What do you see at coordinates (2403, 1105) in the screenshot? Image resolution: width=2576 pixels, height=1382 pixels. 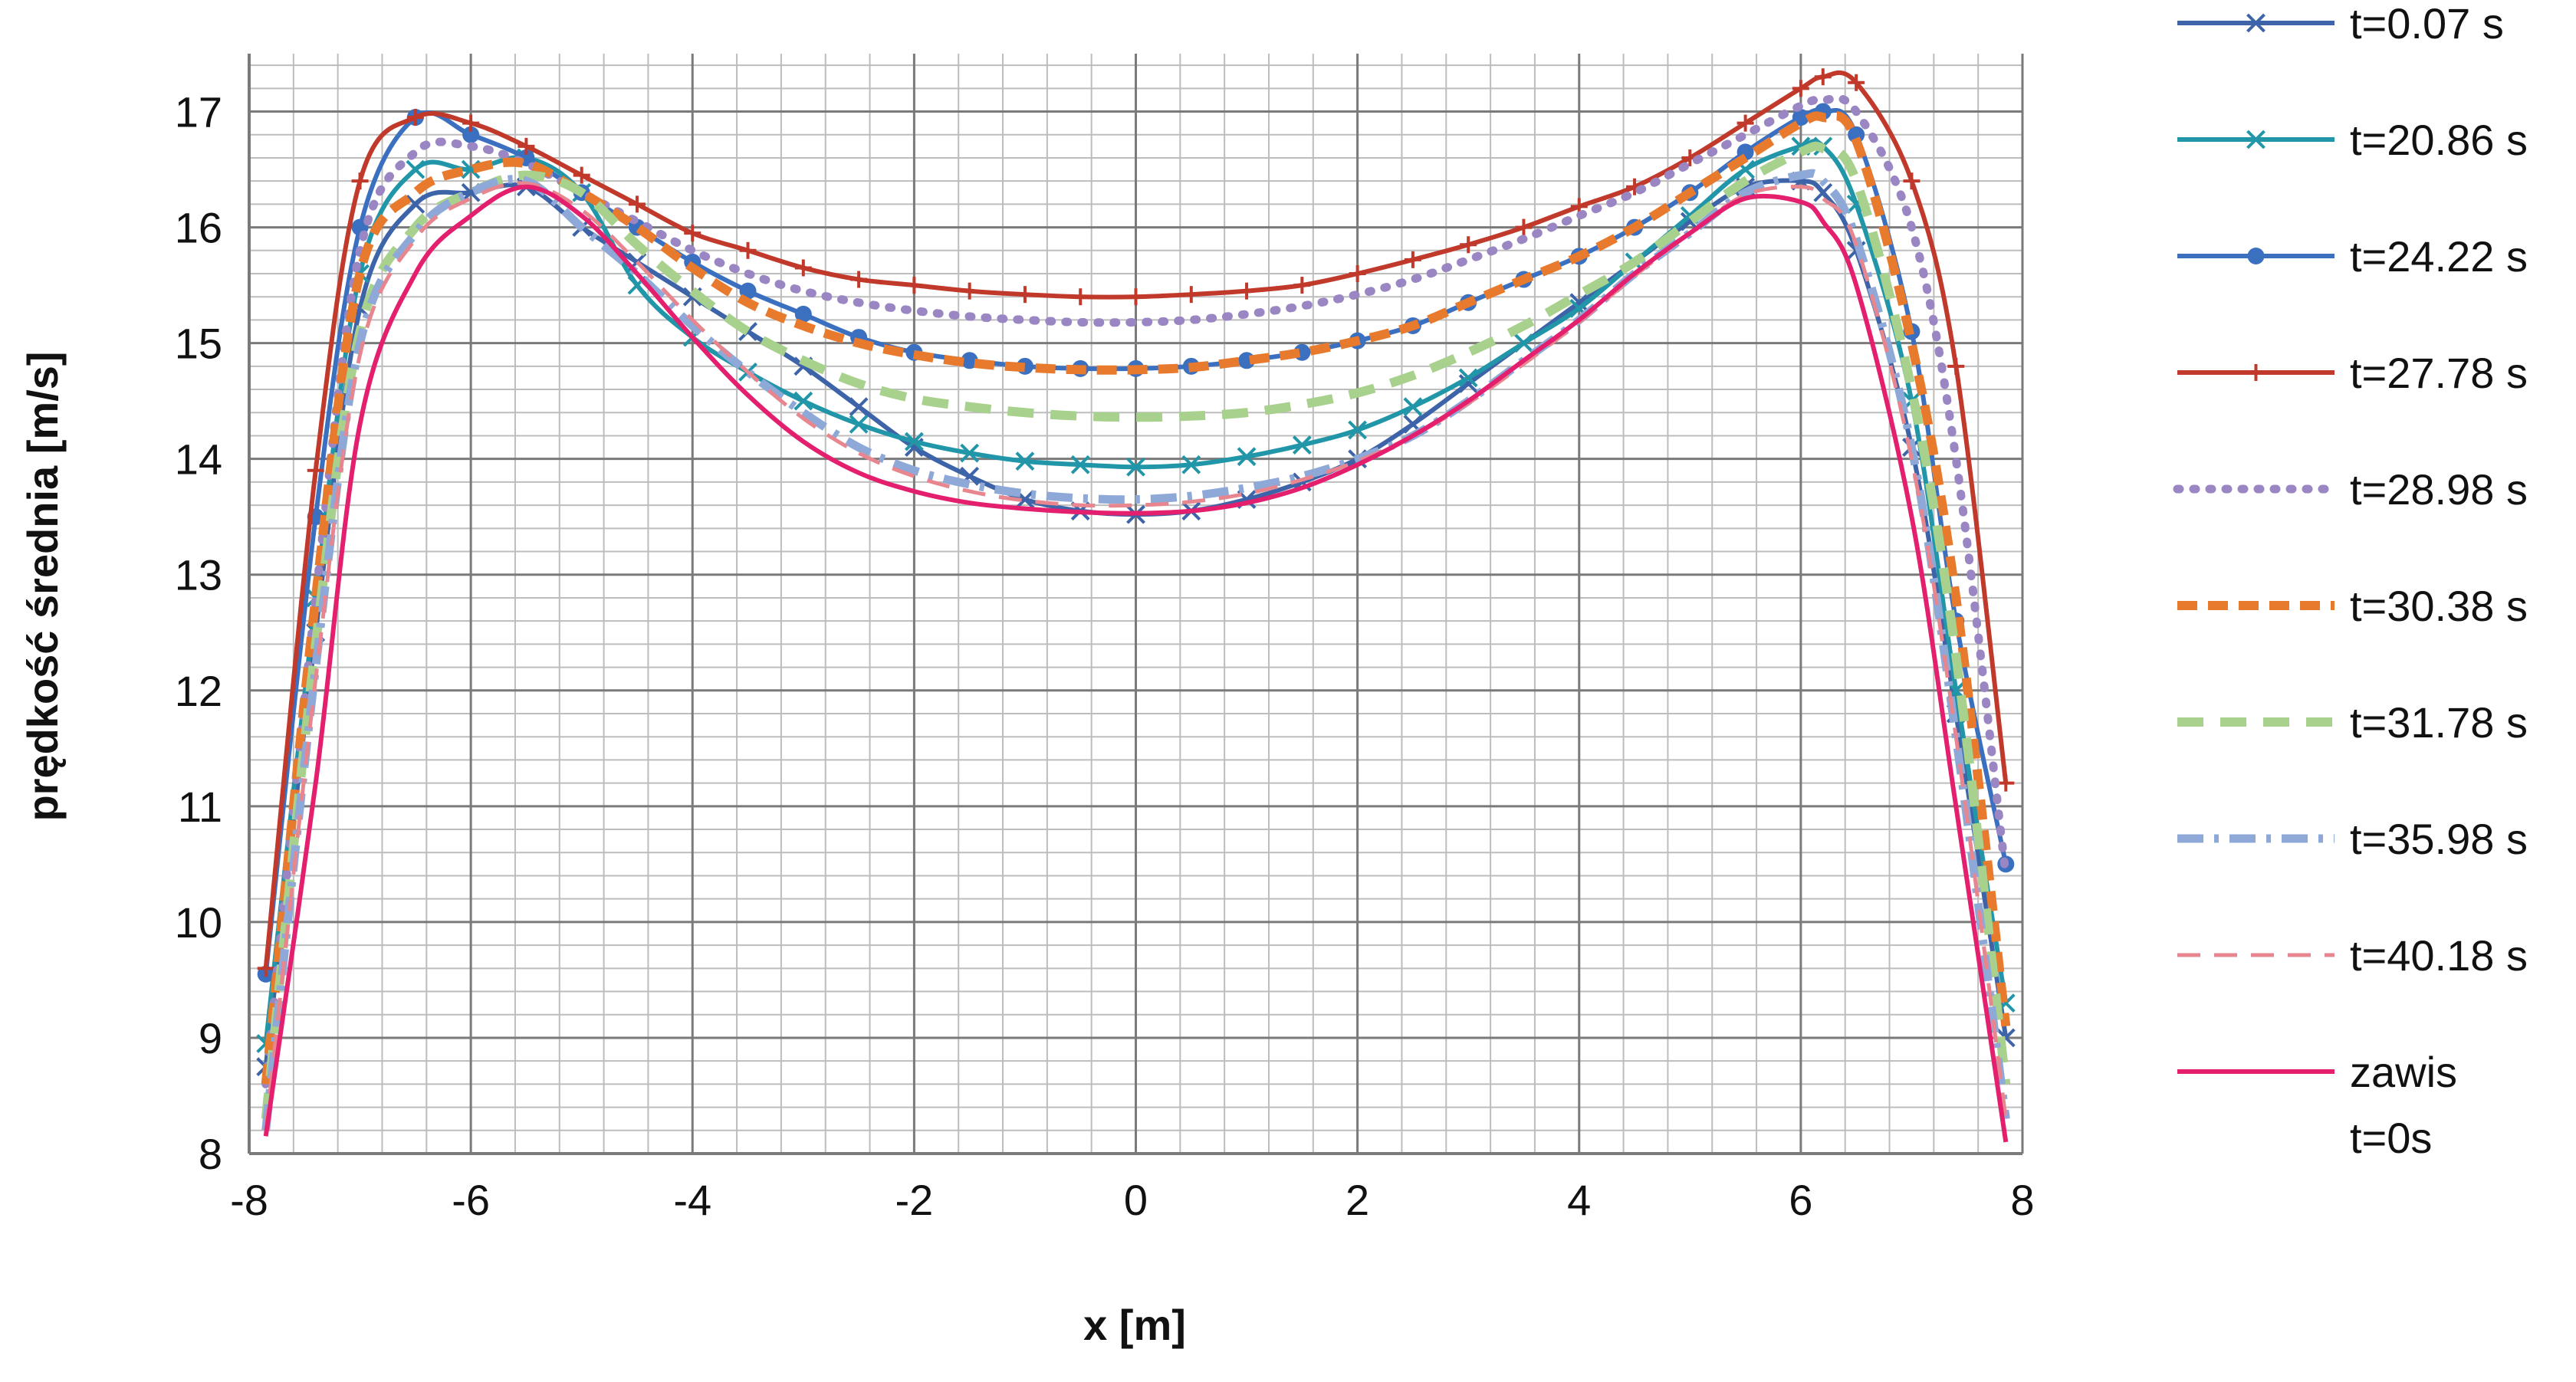 I see `legend-label: zawis t=0s` at bounding box center [2403, 1105].